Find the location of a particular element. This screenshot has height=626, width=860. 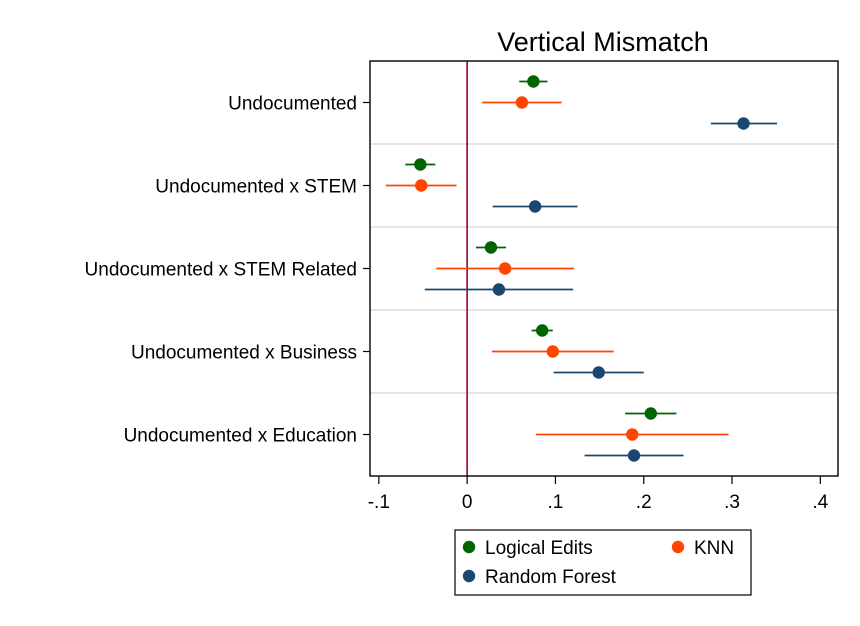

legend: Logical Edits KNN Random Forest is located at coordinates (603, 562).